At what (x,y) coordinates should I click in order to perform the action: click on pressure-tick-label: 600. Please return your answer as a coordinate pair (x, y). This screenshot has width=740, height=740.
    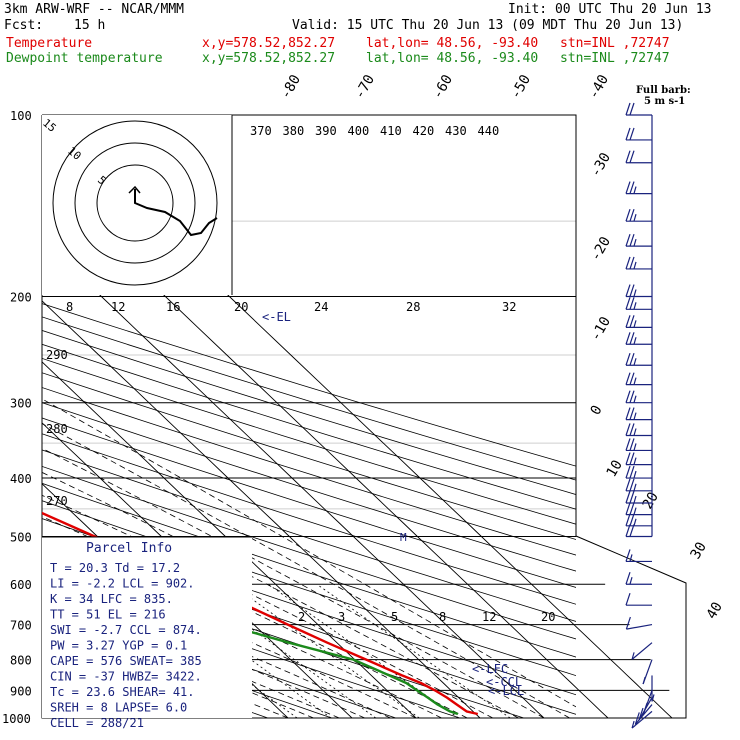
    Looking at the image, I should click on (21, 585).